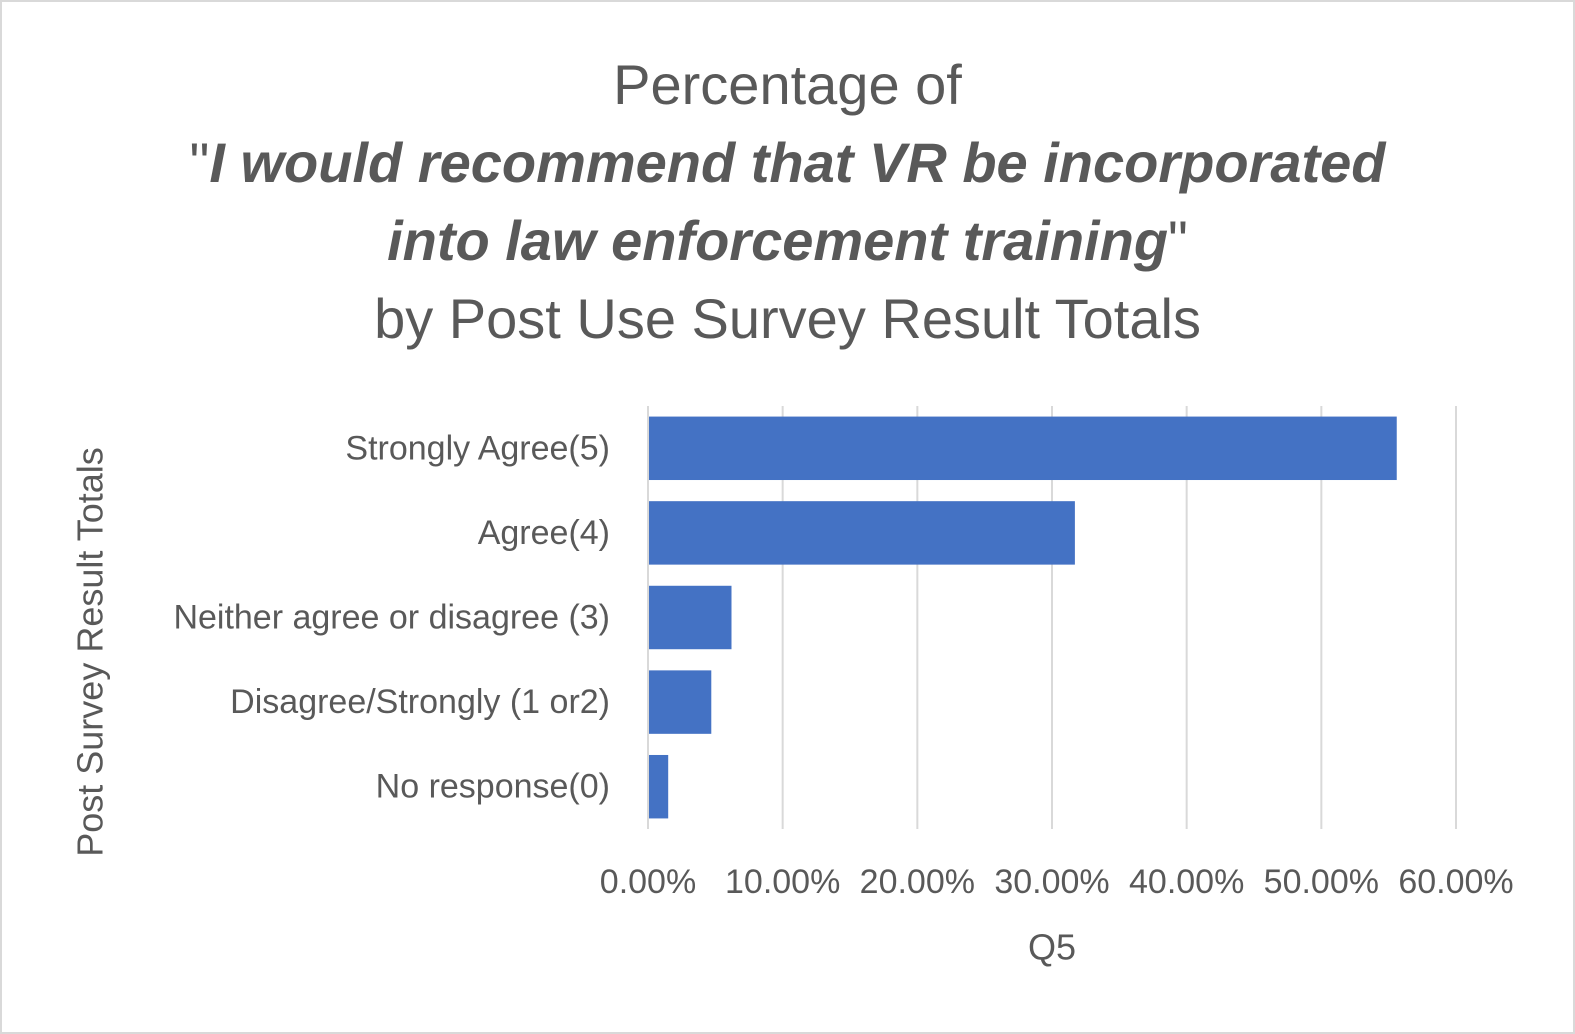 The image size is (1575, 1034). Describe the element at coordinates (1051, 882) in the screenshot. I see `x-tick-label: 30.00%` at that location.